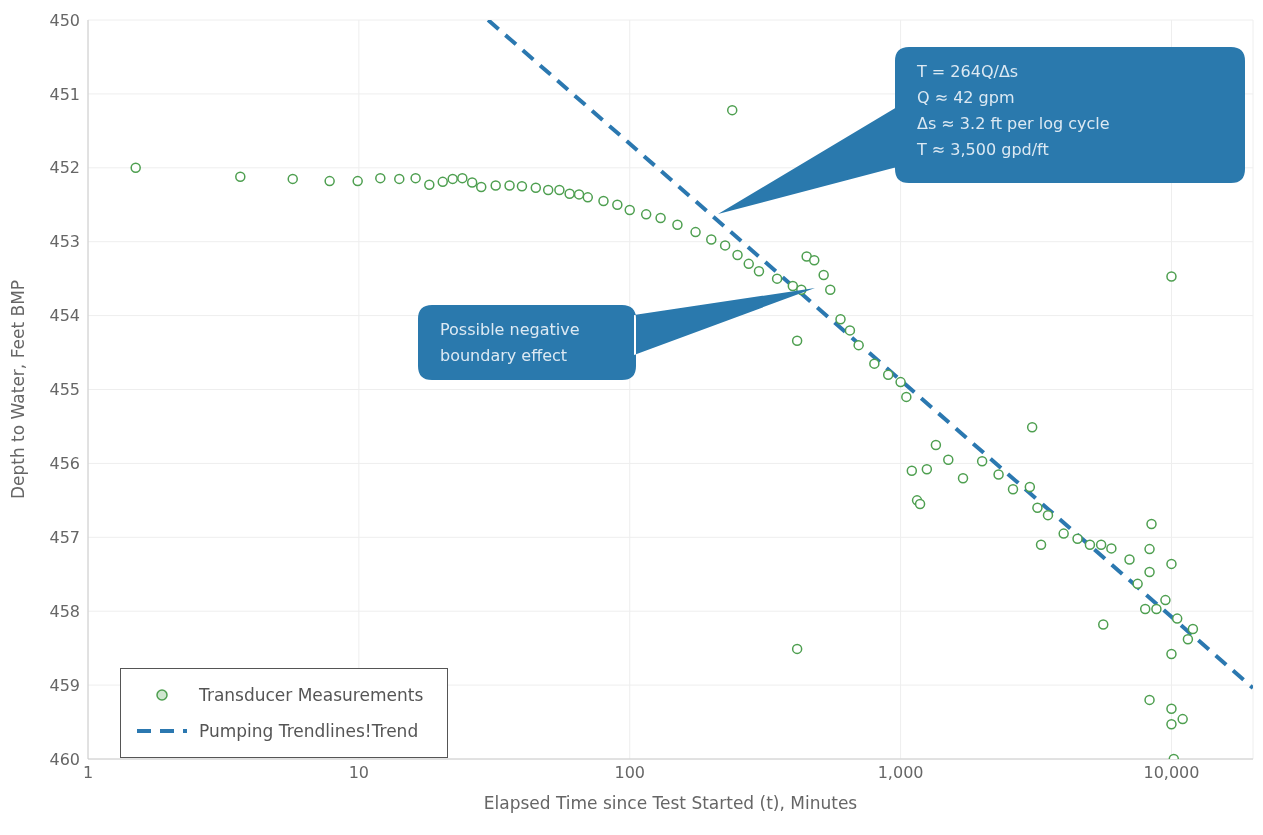 The image size is (1263, 835). What do you see at coordinates (64, 759) in the screenshot?
I see `y-tick-label: 460` at bounding box center [64, 759].